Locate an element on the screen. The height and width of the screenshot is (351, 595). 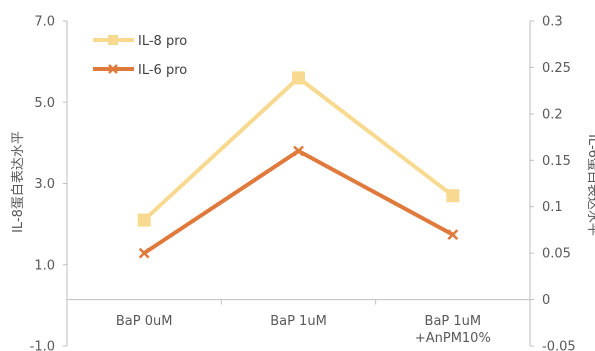
right-tick-label: 0.25 is located at coordinates (556, 68).